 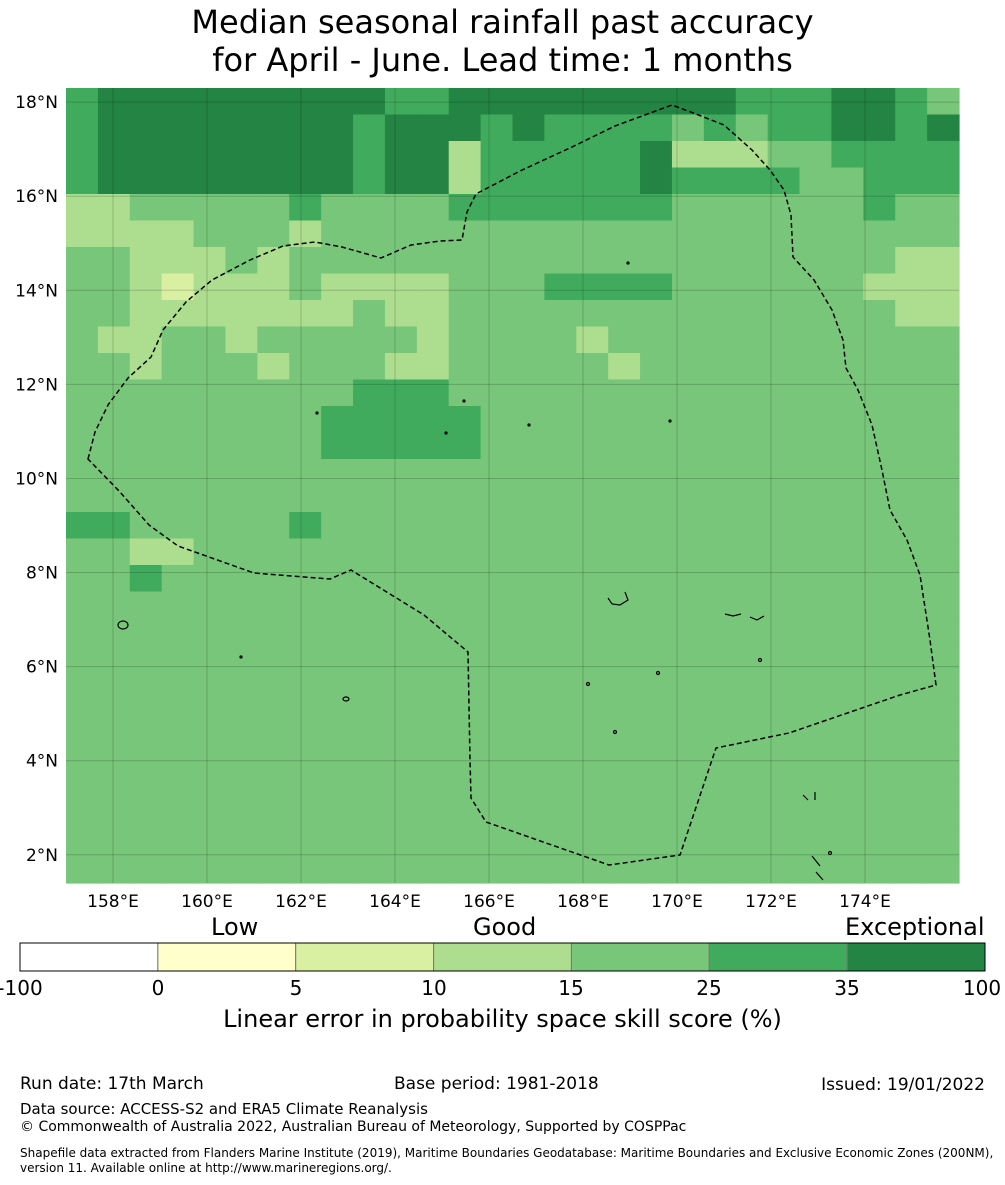 I want to click on colorbar-tick: 25, so click(x=709, y=988).